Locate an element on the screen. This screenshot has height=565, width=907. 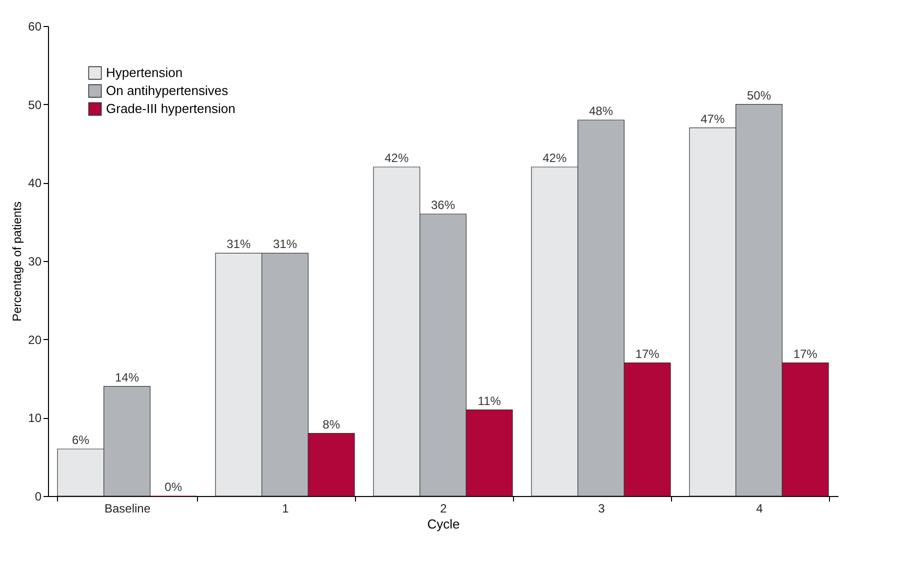
data-label: 50% is located at coordinates (759, 95).